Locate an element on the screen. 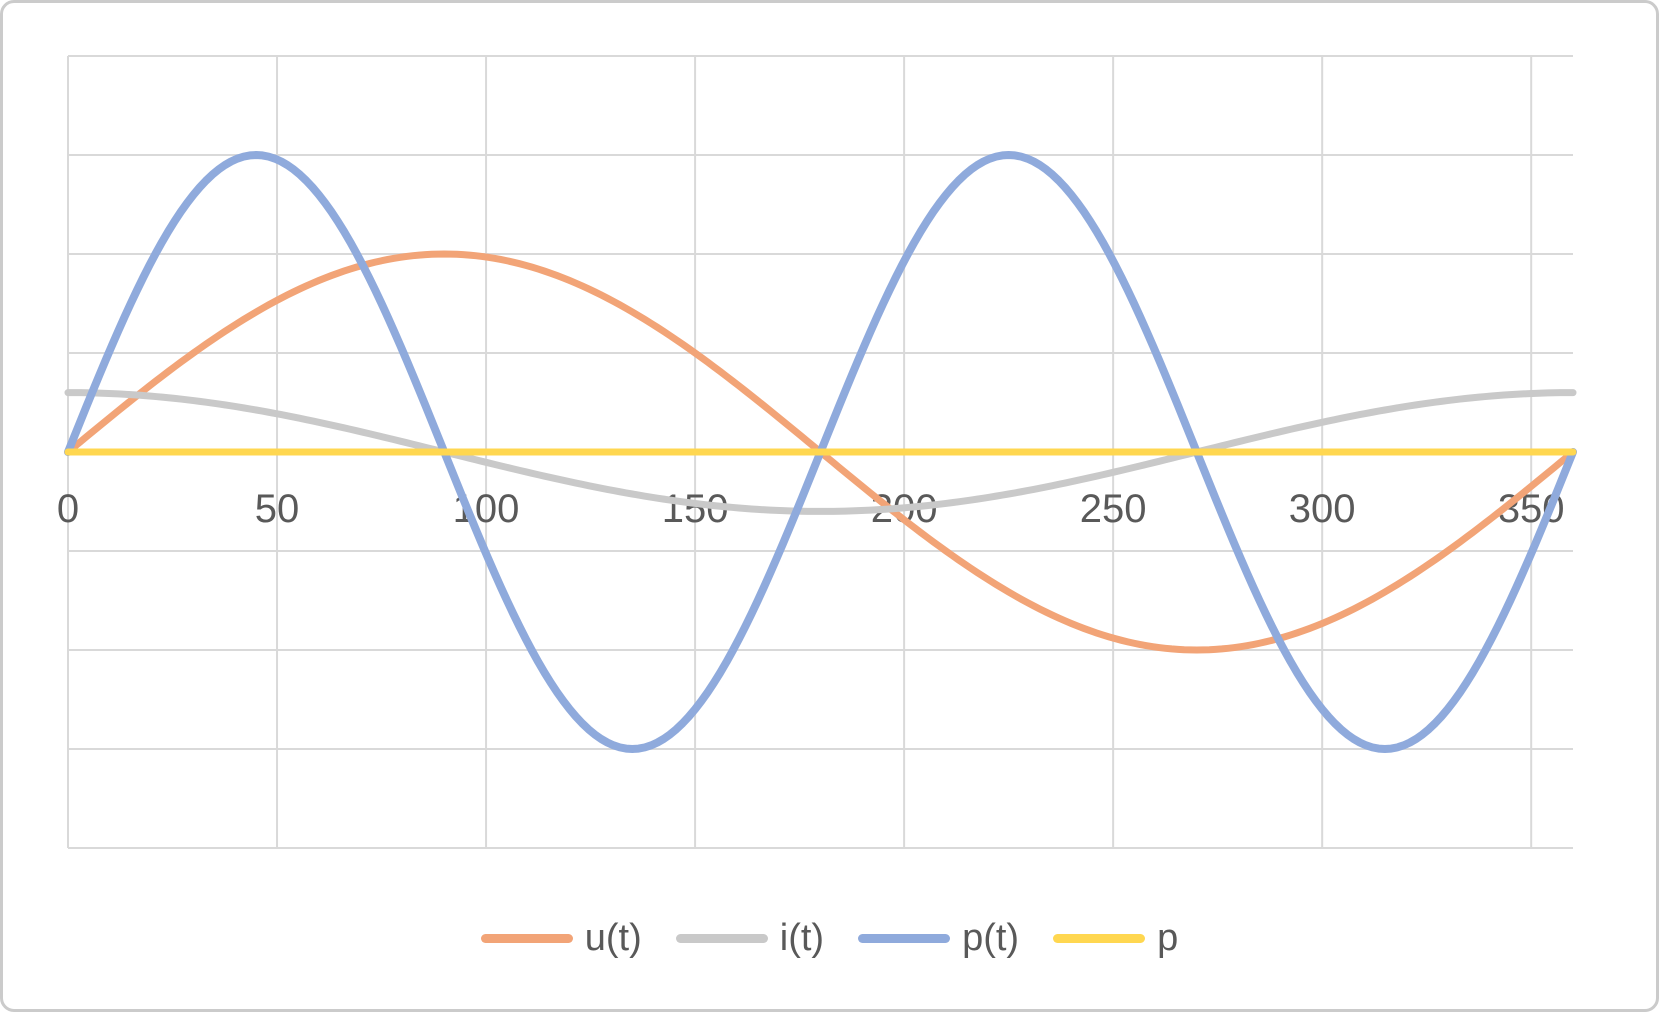  legend-label: i(t) is located at coordinates (802, 938).